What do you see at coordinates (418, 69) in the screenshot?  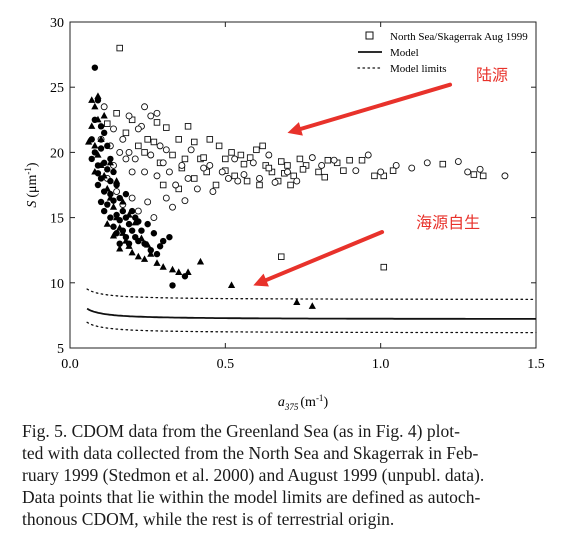 I see `legend-label: Model limits` at bounding box center [418, 69].